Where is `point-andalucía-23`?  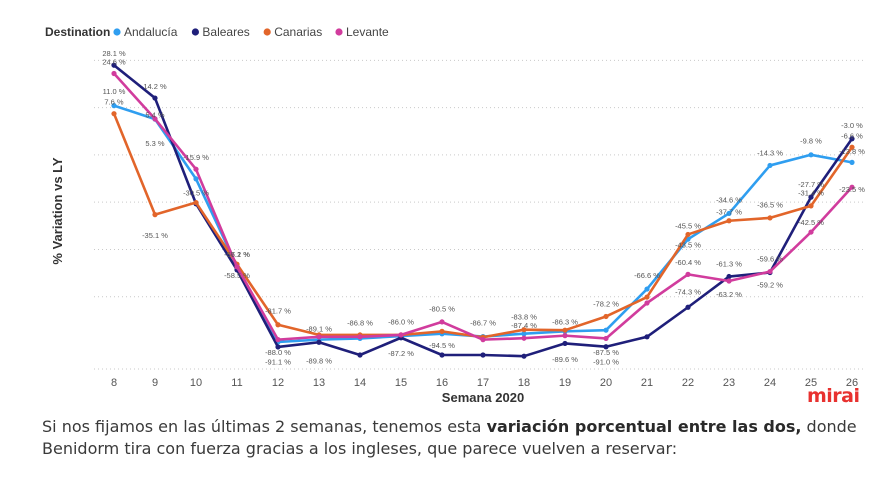
point-andalucía-23 is located at coordinates (729, 213).